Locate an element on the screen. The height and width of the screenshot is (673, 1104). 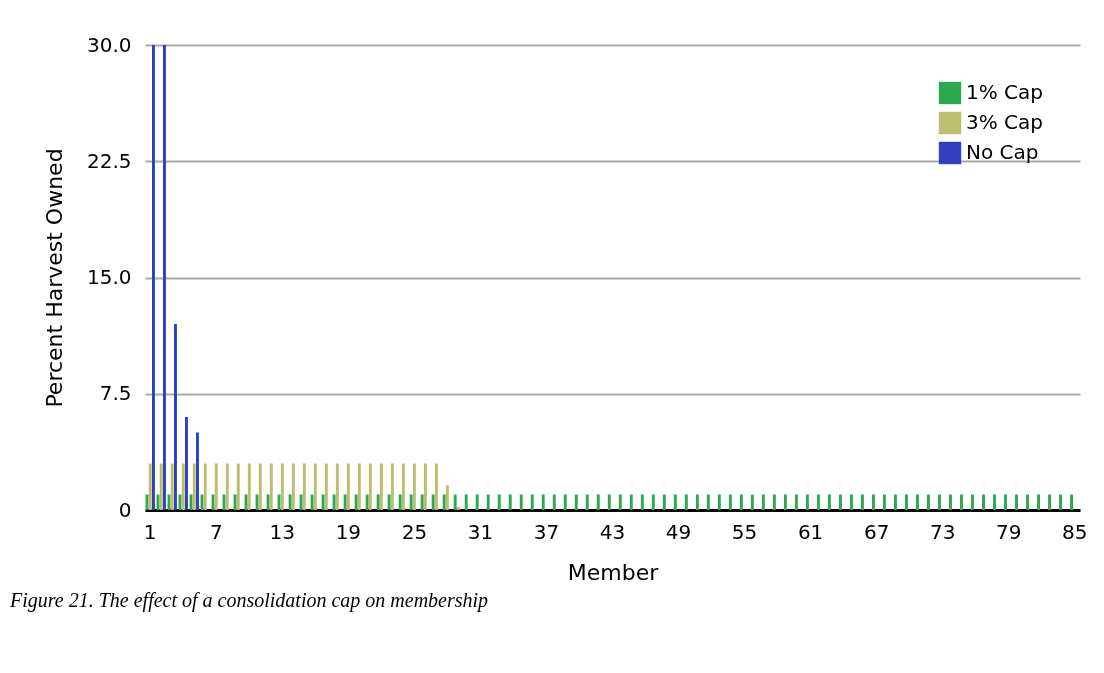
y-axis-title: Percent Harvest Owned is located at coordinates (54, 278).